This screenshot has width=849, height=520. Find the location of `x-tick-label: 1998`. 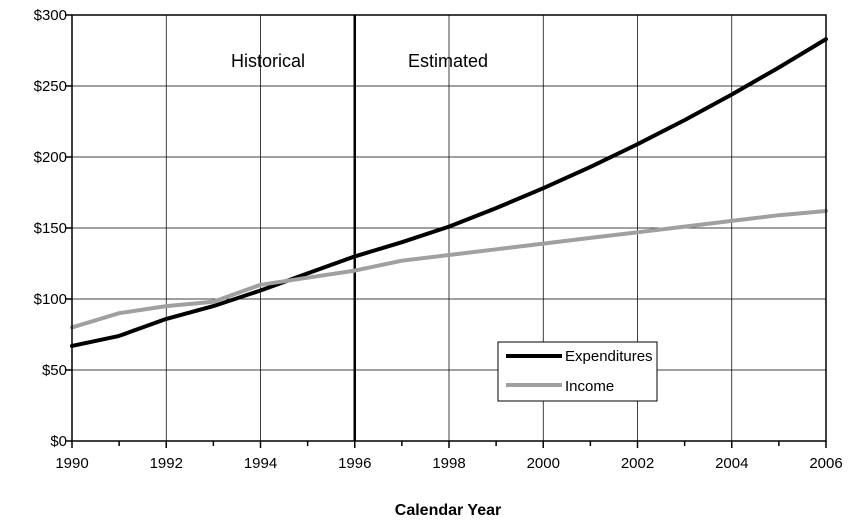

x-tick-label: 1998 is located at coordinates (448, 463).